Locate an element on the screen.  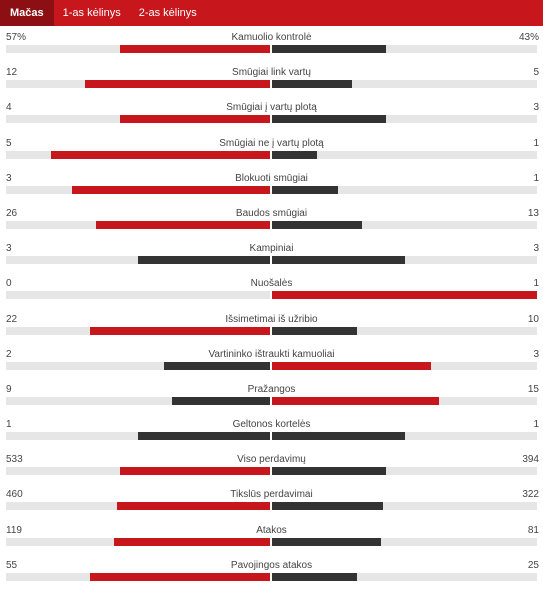
home-value: 12 is located at coordinates (12, 73).